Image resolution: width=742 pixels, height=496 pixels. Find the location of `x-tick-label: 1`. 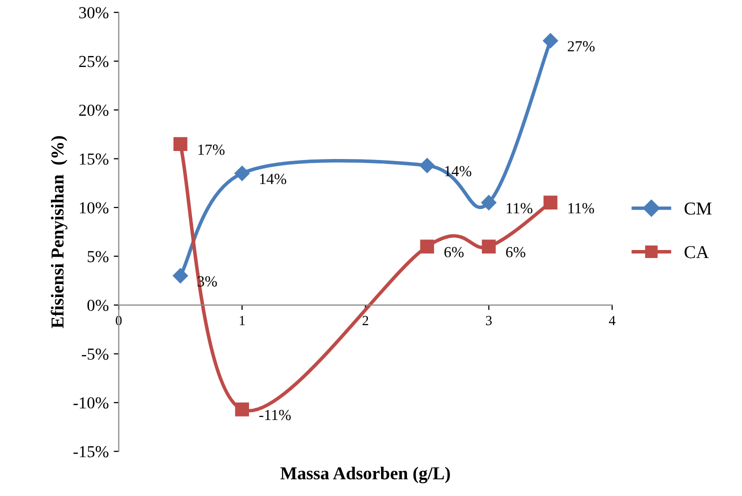

x-tick-label: 1 is located at coordinates (242, 321).